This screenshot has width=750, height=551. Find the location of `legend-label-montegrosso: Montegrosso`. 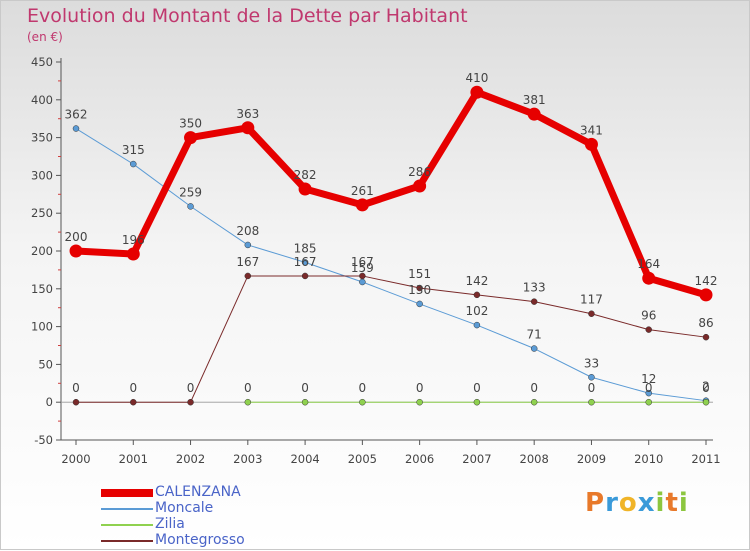

legend-label-montegrosso: Montegrosso is located at coordinates (200, 540).